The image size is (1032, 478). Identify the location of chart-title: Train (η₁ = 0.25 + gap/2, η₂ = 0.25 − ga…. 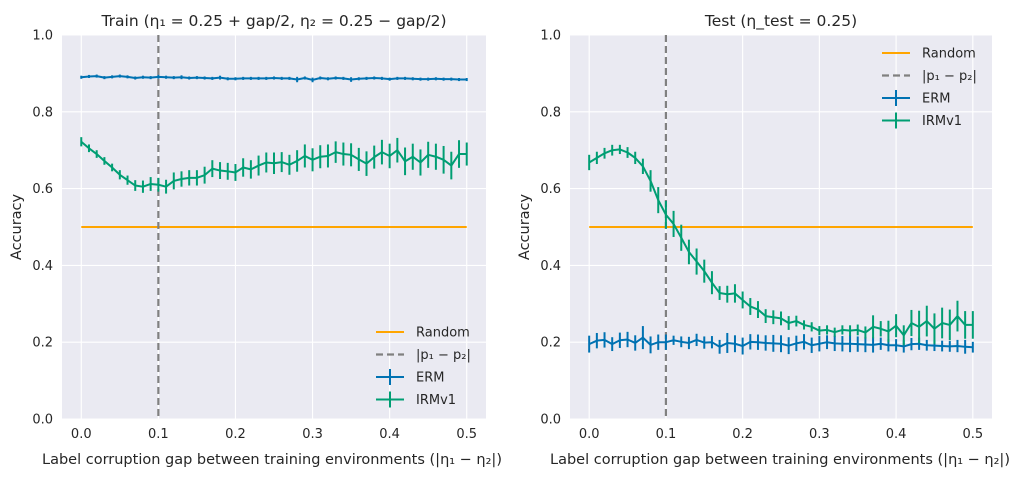
(273, 21).